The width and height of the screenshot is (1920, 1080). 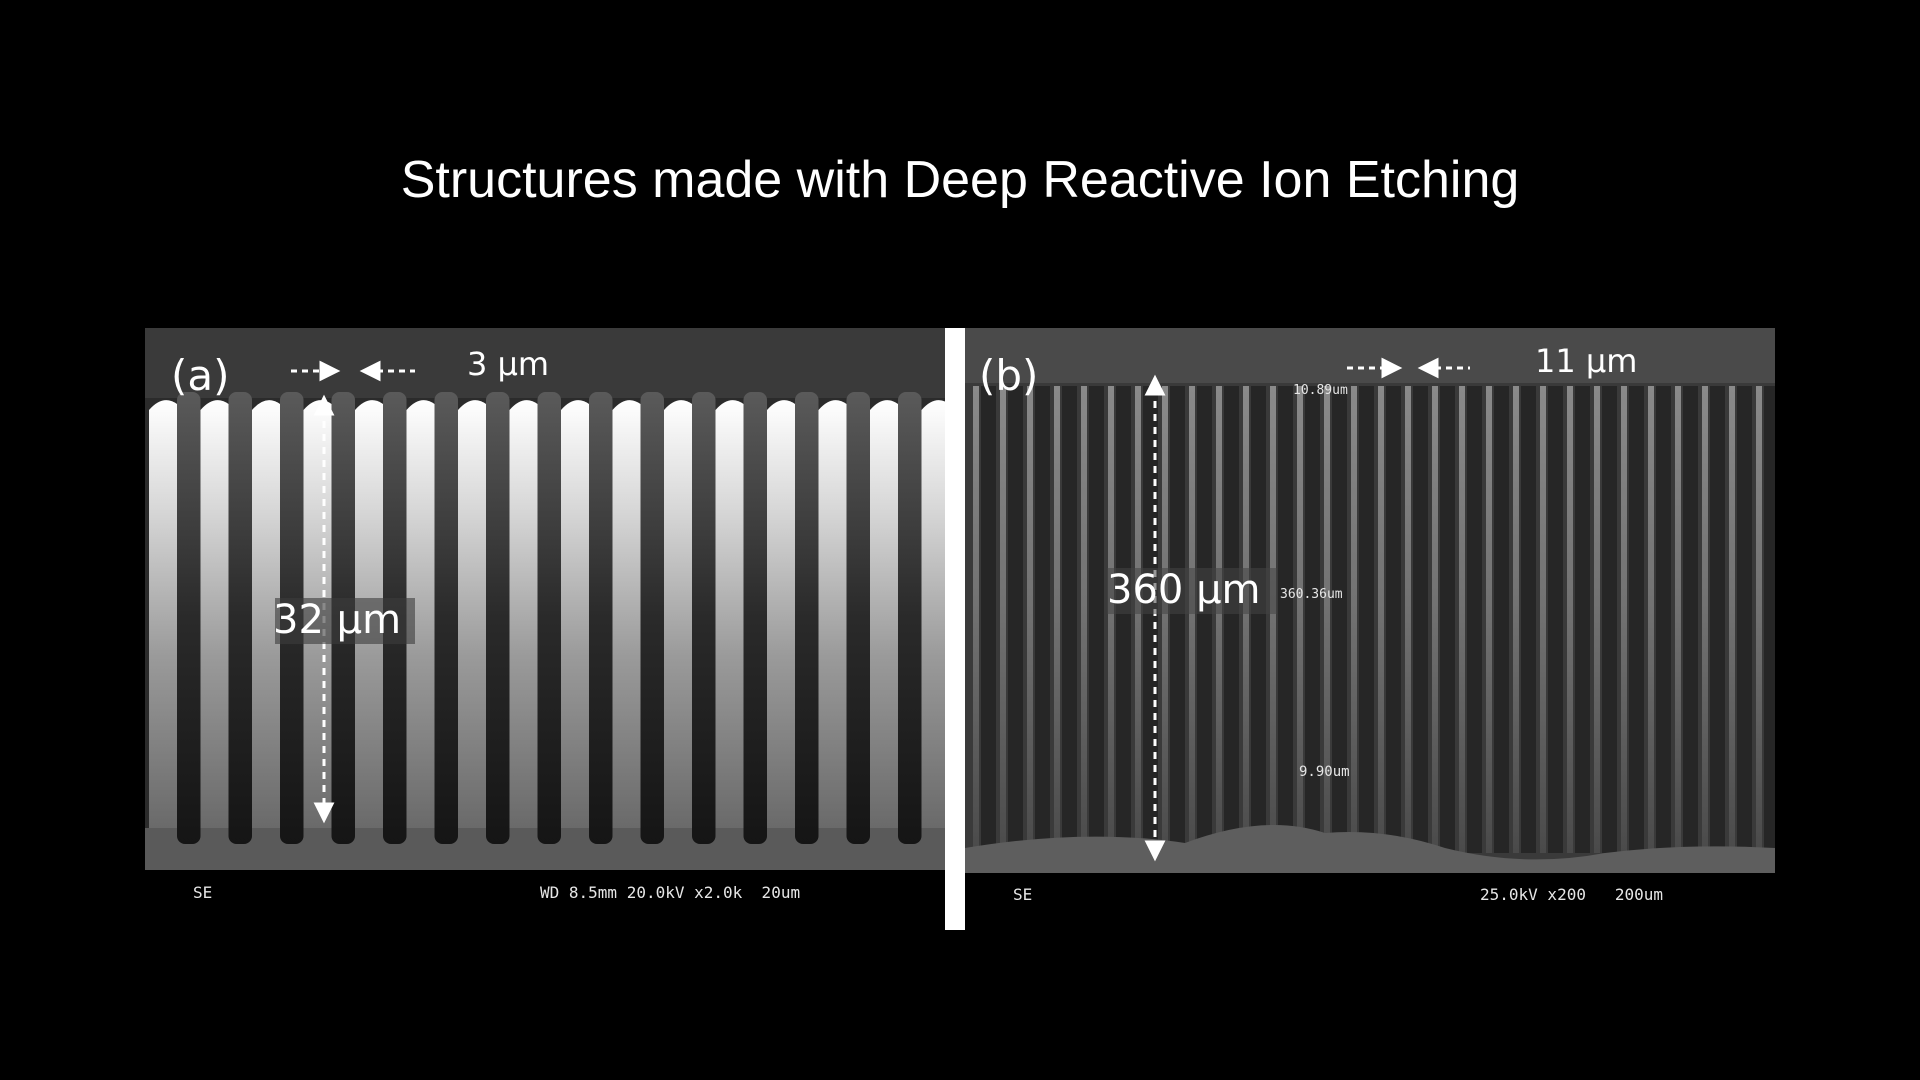 I want to click on footer-right-b: 25.0kV x200 200um, so click(x=1571, y=894).